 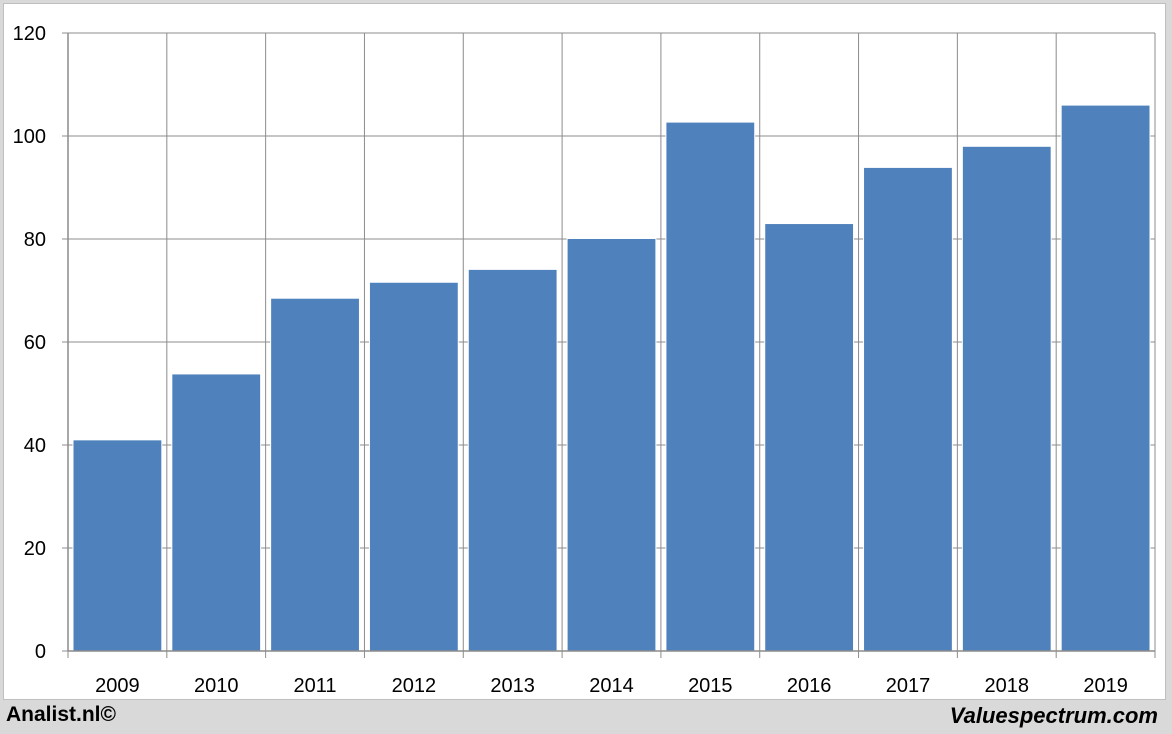 I want to click on bar-2013, so click(x=512, y=460).